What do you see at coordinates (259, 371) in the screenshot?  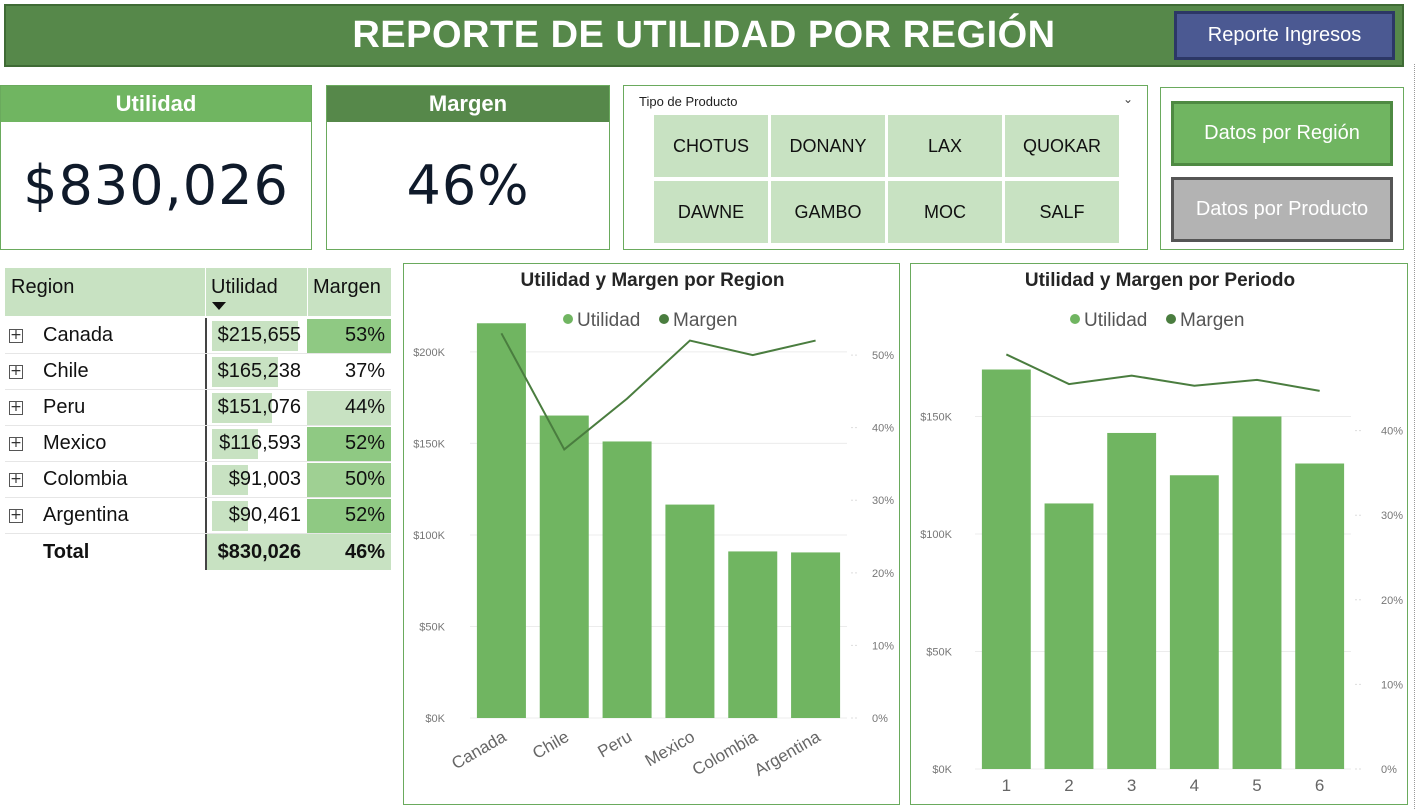 I see `row-utilidad: $165,238` at bounding box center [259, 371].